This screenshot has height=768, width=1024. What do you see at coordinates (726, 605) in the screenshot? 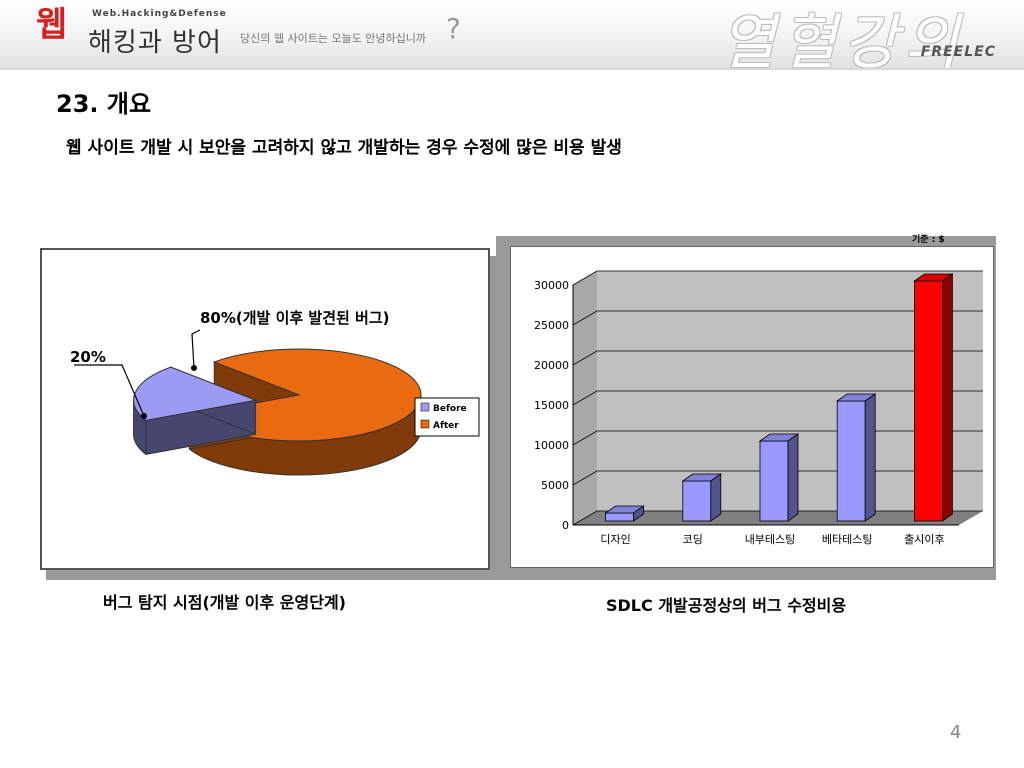
I see `bar-caption: SDLC 개발공정상의 버그 수정비용` at bounding box center [726, 605].